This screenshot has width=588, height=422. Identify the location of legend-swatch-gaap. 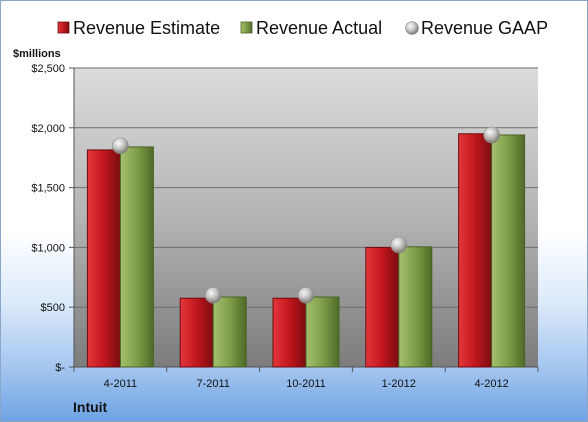
(412, 28).